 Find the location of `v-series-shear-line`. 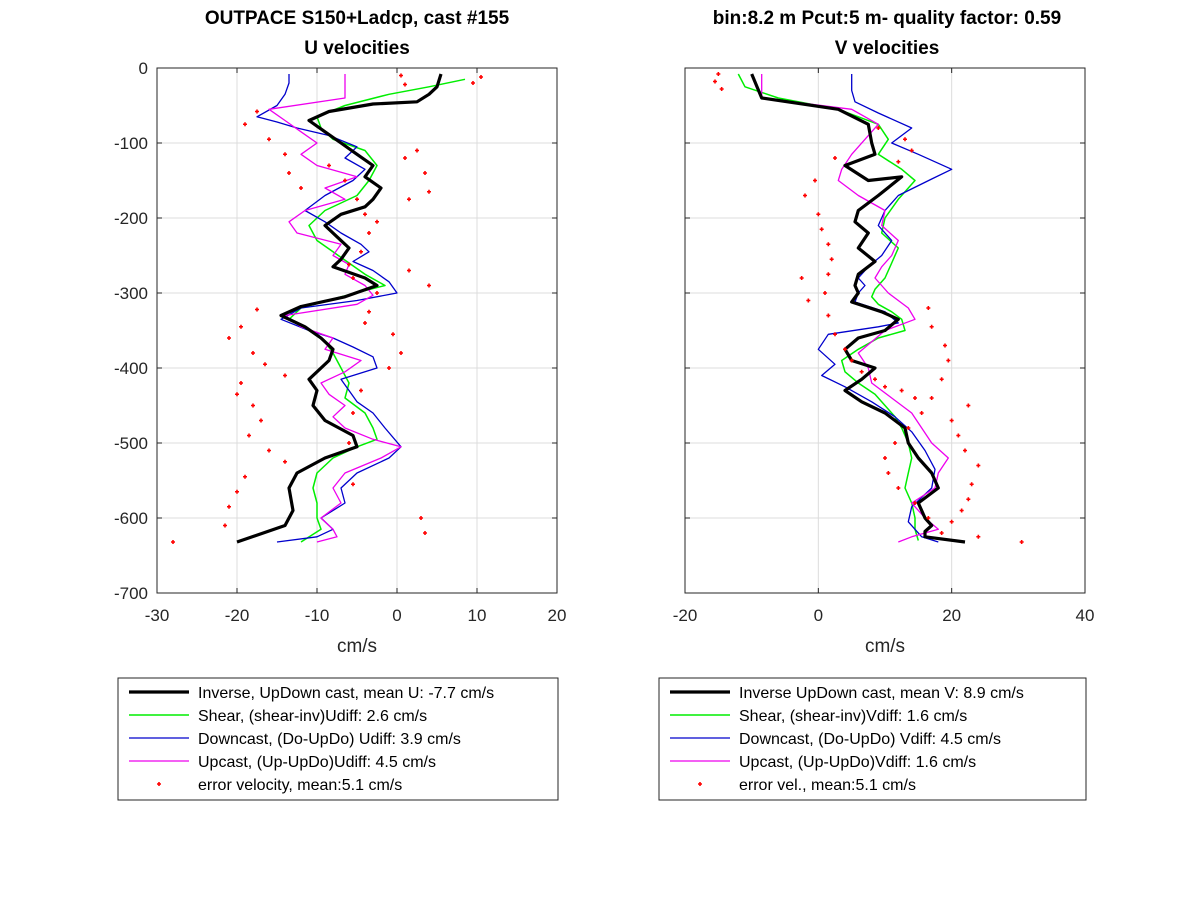

v-series-shear-line is located at coordinates (828, 307).